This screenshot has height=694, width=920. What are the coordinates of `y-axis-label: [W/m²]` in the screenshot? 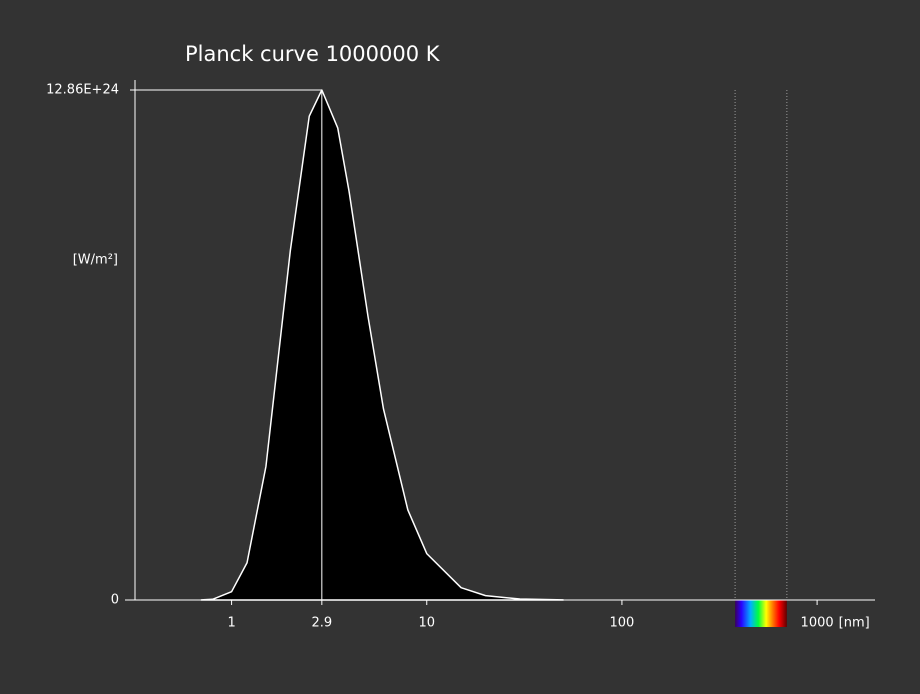 It's located at (95, 260).